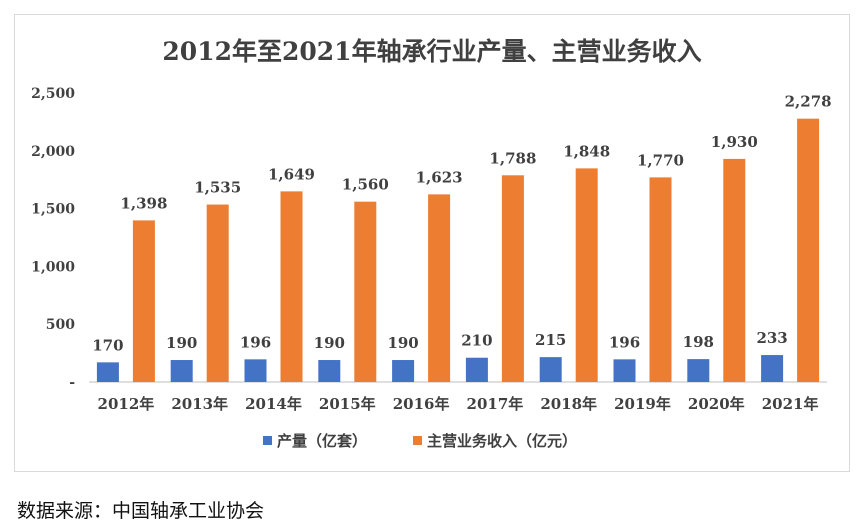  Describe the element at coordinates (217, 188) in the screenshot. I see `data-label-revenue: 1,535` at that location.